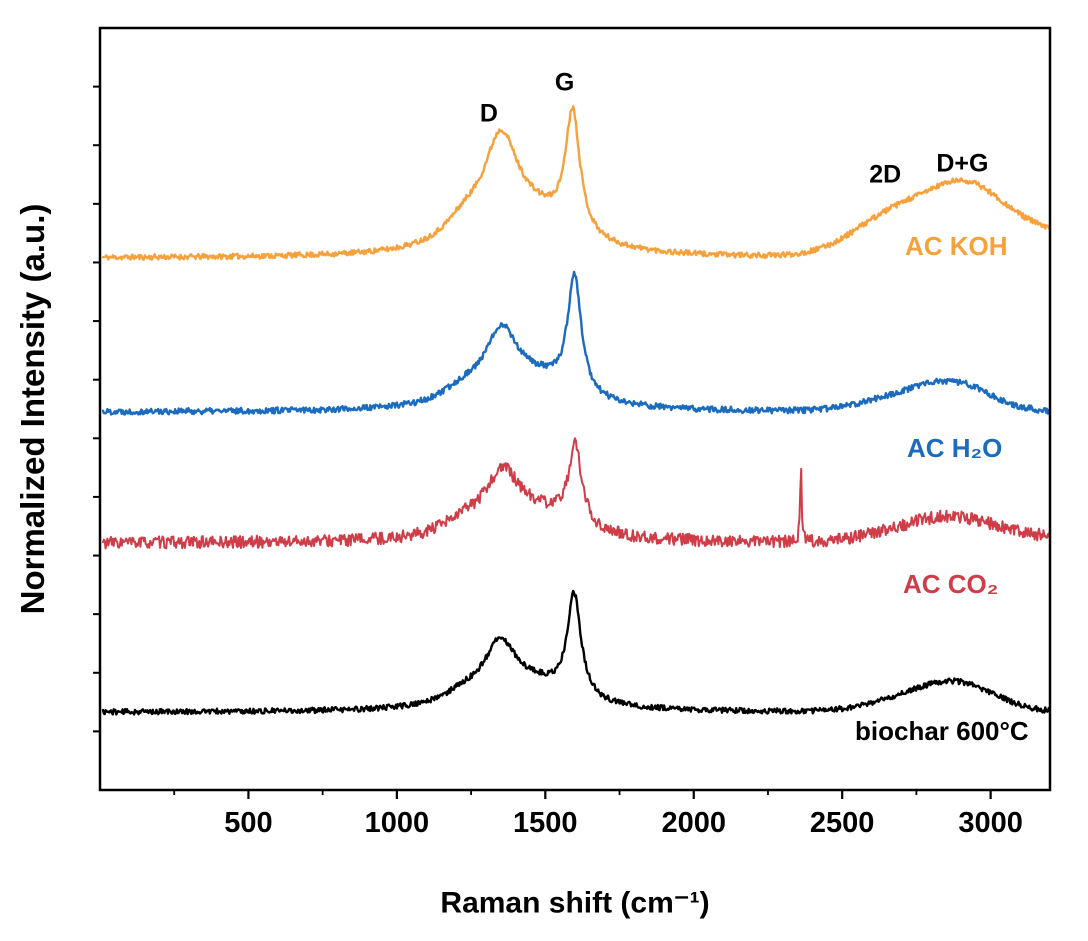  What do you see at coordinates (576, 183) in the screenshot?
I see `spectrum-AC-KOH` at bounding box center [576, 183].